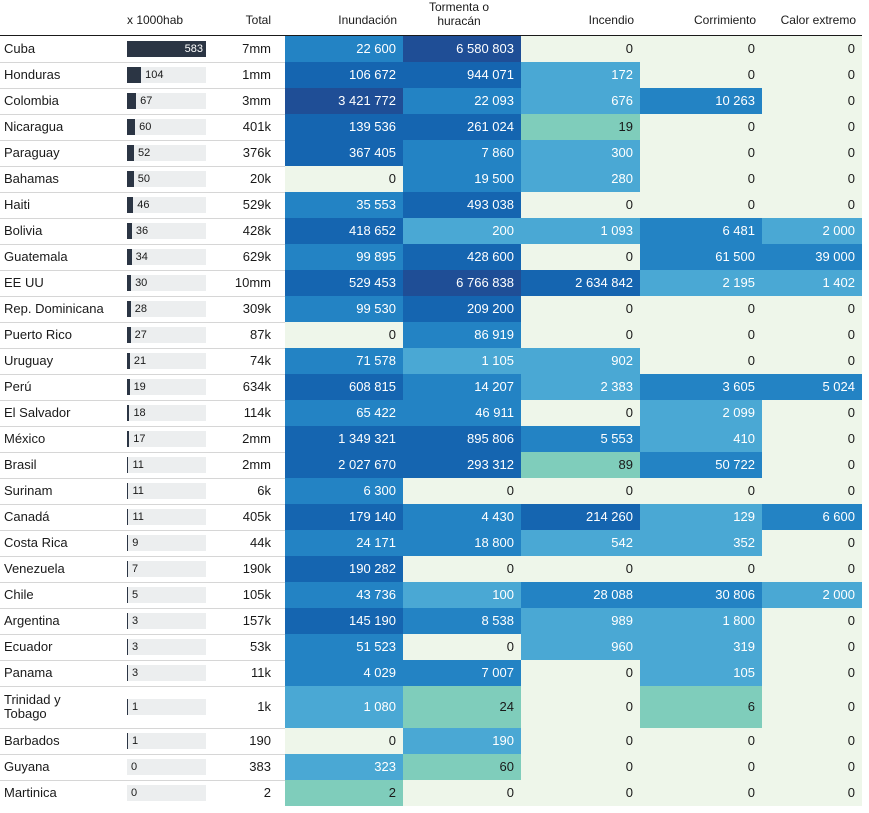  I want to click on per1000-label: 3, so click(135, 647).